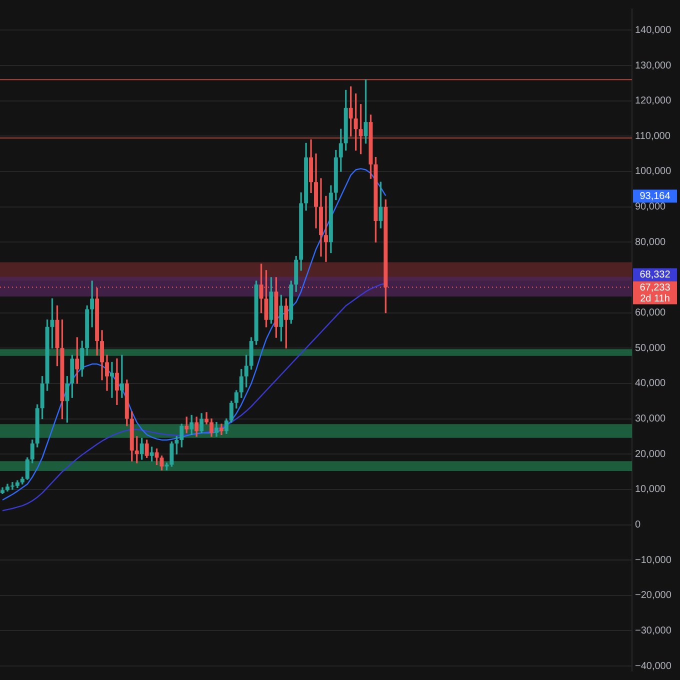  I want to click on y-tick-label: 50,000, so click(650, 348).